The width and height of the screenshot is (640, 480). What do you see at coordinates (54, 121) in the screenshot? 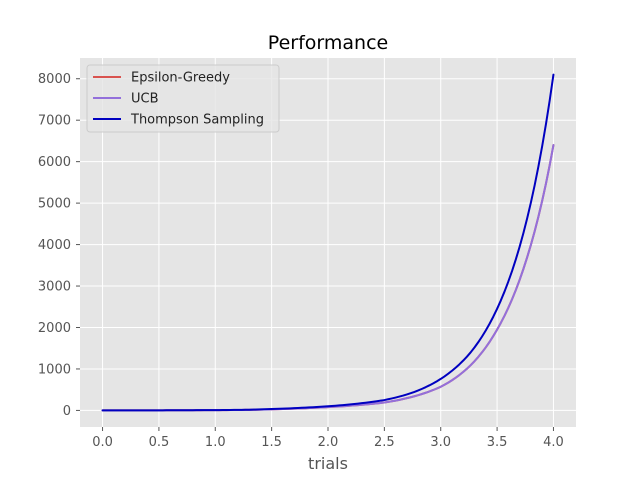
I see `y-tick-label: 7000` at bounding box center [54, 121].